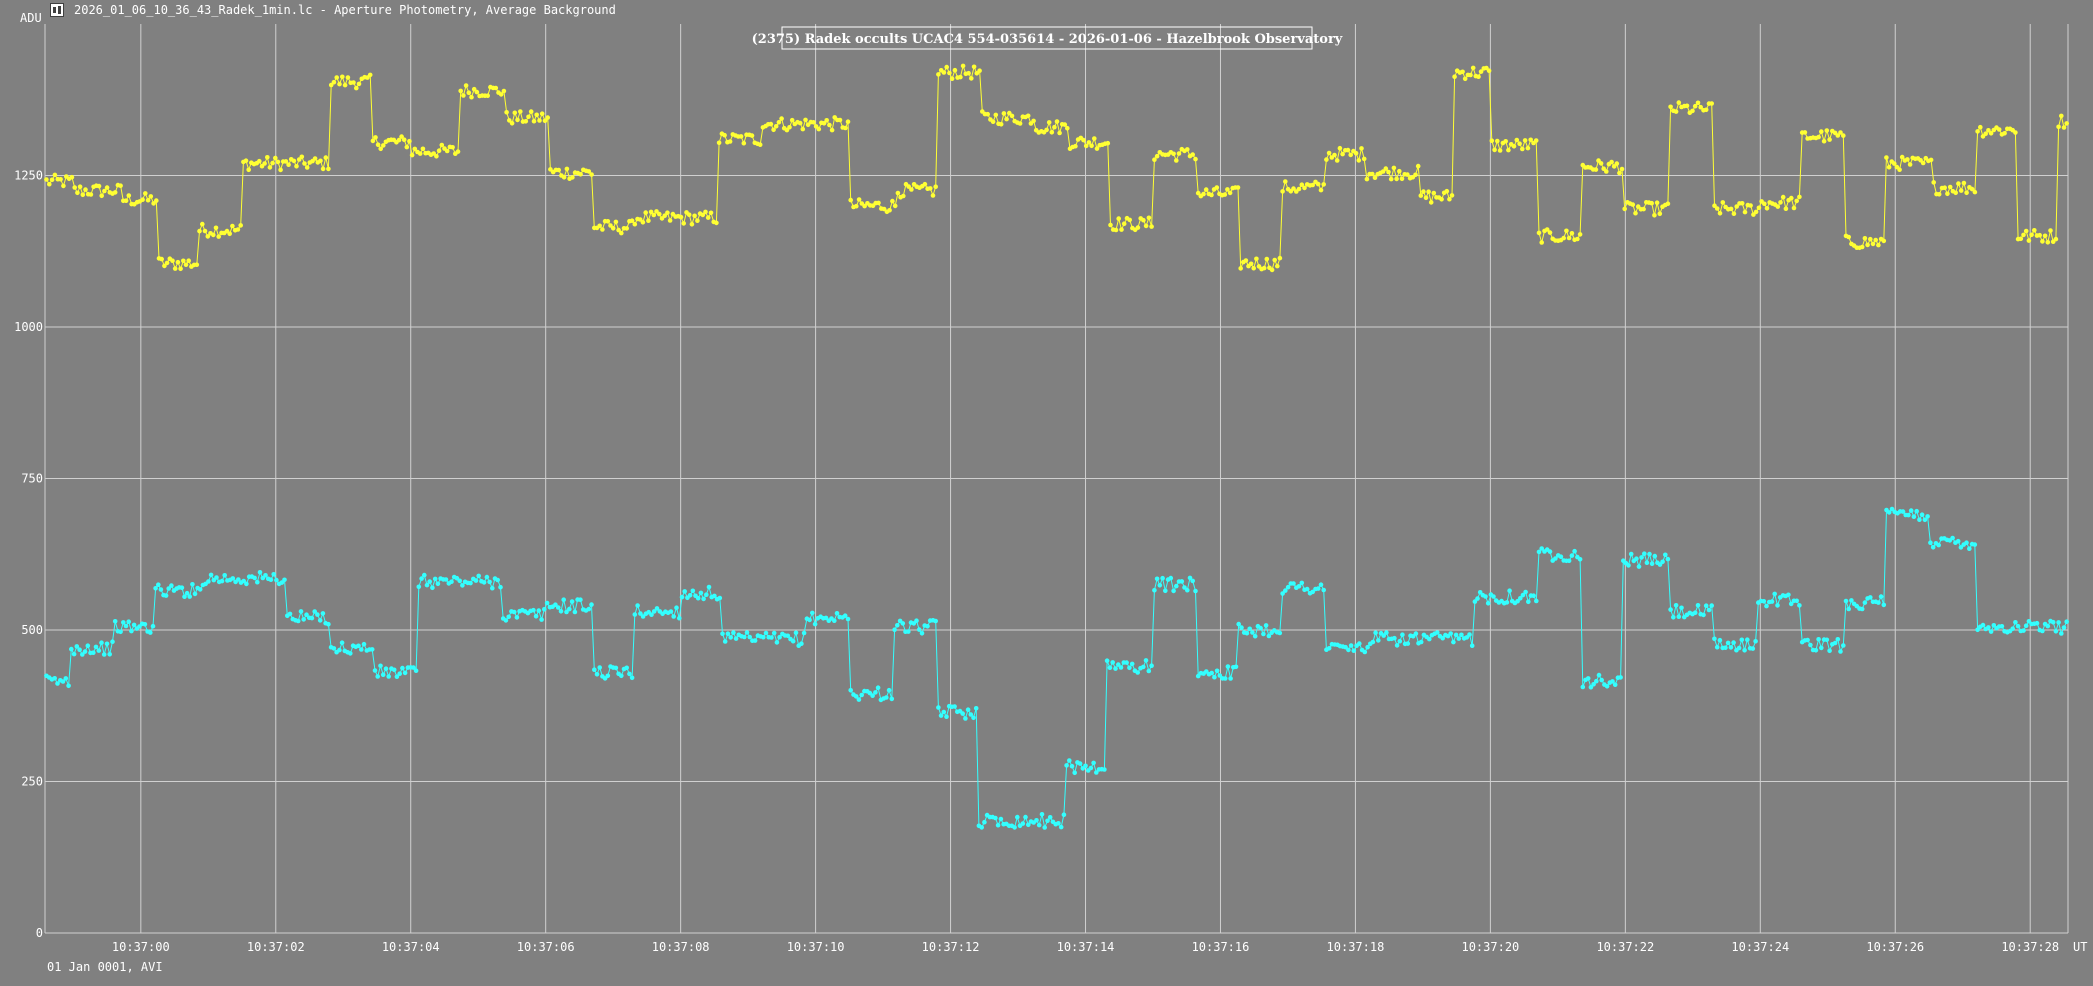 The image size is (2093, 986). What do you see at coordinates (1086, 947) in the screenshot?
I see `x-tick-label: 10:37:14` at bounding box center [1086, 947].